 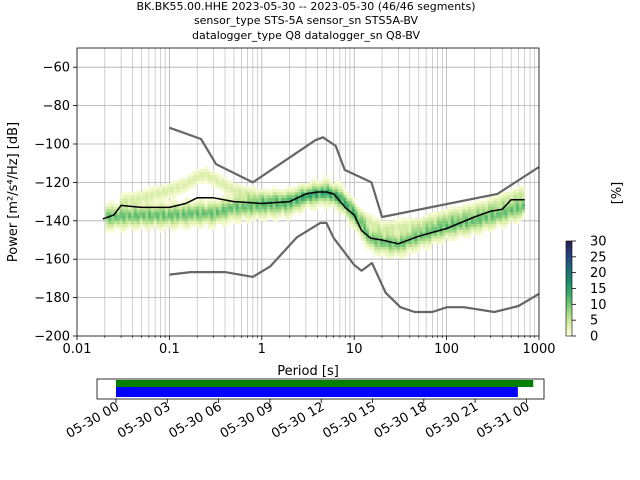 I want to click on mean-psd-line, so click(x=313, y=218).